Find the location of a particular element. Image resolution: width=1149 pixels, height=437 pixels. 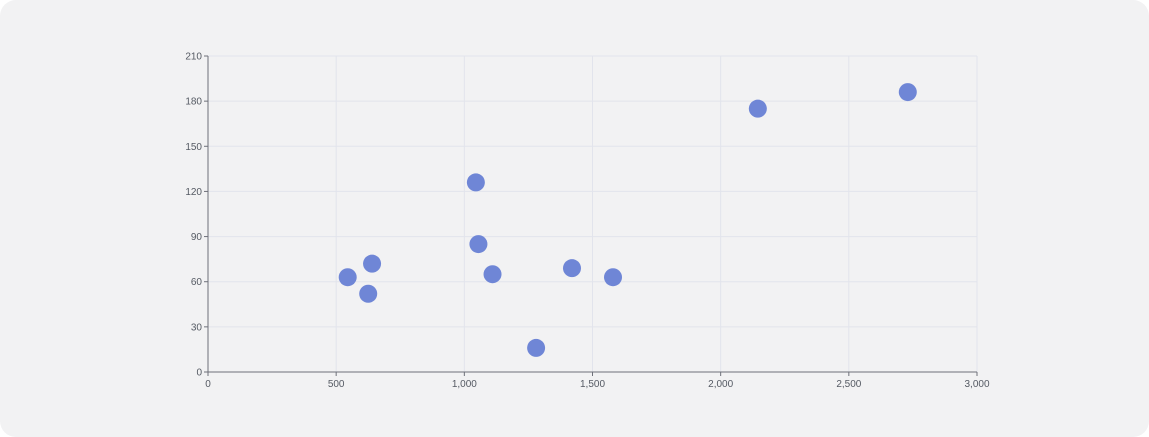

y-tick-label: 0 is located at coordinates (199, 373).